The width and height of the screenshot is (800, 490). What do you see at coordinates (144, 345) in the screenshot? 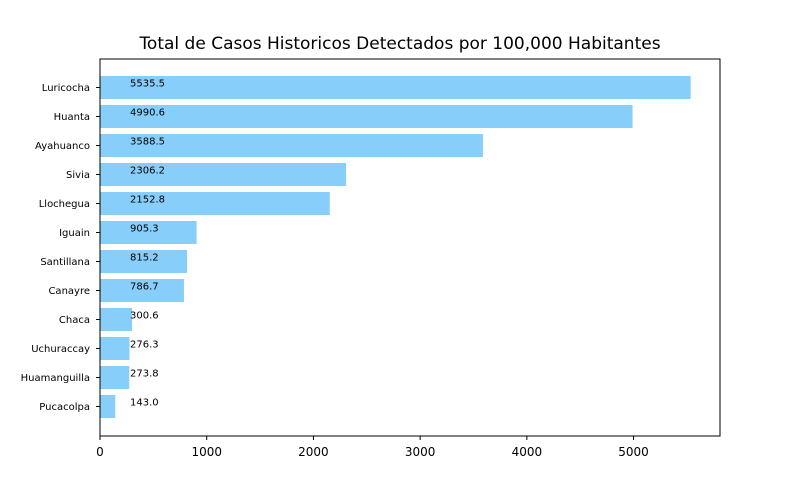
I see `value-label: 276.3` at bounding box center [144, 345].